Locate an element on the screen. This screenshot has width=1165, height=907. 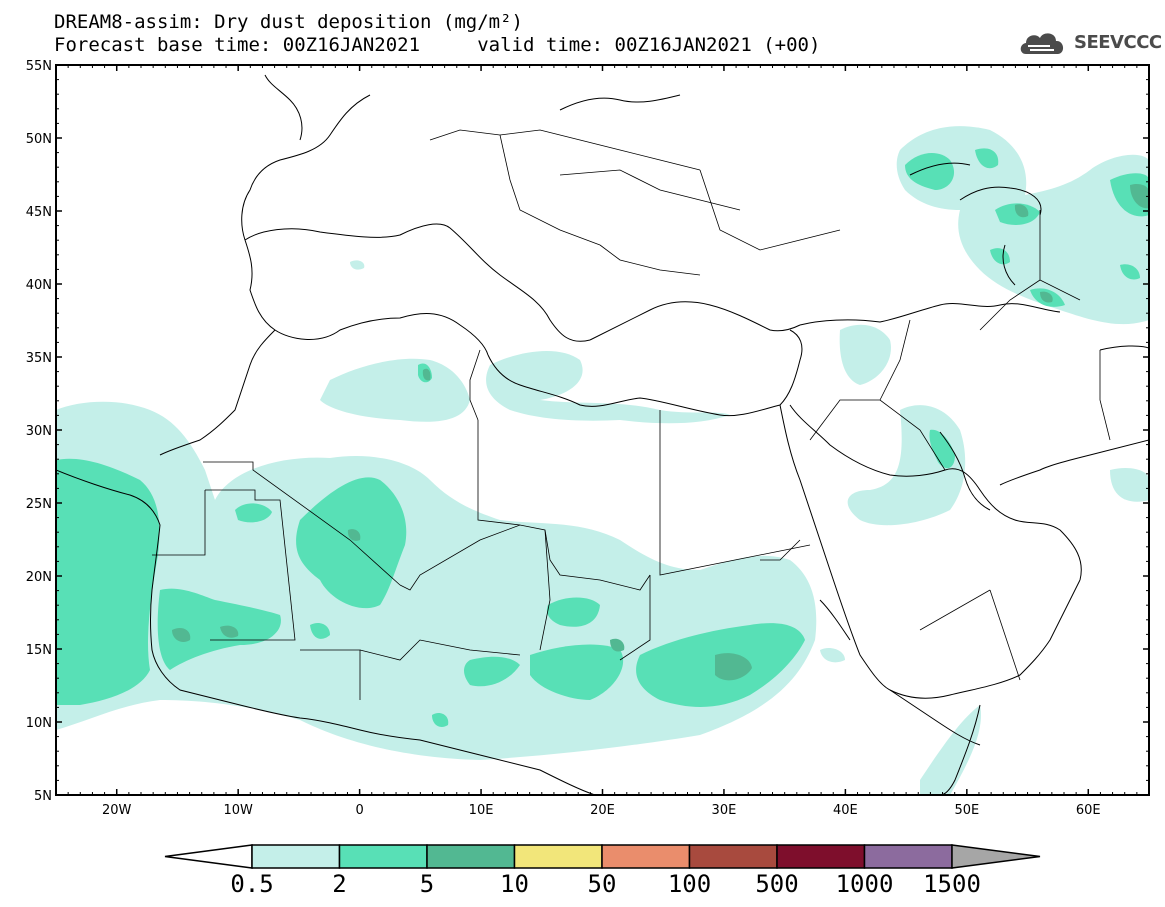
lon-label: 20W is located at coordinates (117, 810).